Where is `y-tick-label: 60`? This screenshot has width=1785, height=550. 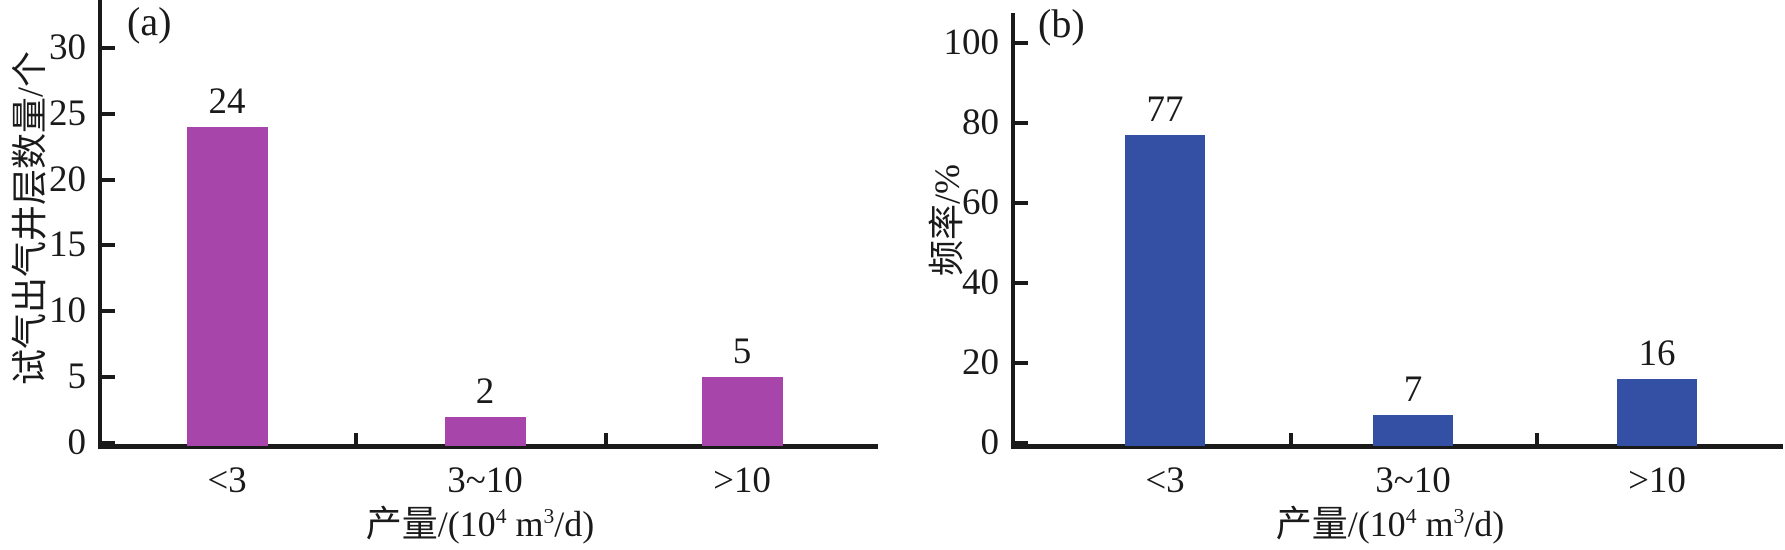 y-tick-label: 60 is located at coordinates (980, 202).